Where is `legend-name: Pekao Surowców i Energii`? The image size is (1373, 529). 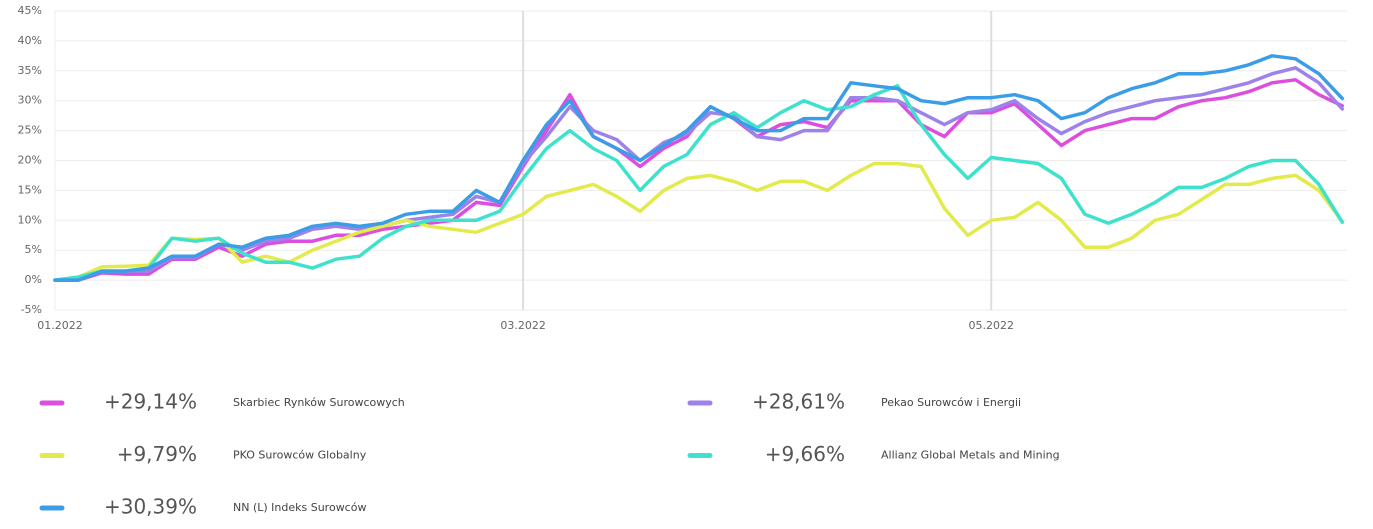 legend-name: Pekao Surowców i Energii is located at coordinates (951, 402).